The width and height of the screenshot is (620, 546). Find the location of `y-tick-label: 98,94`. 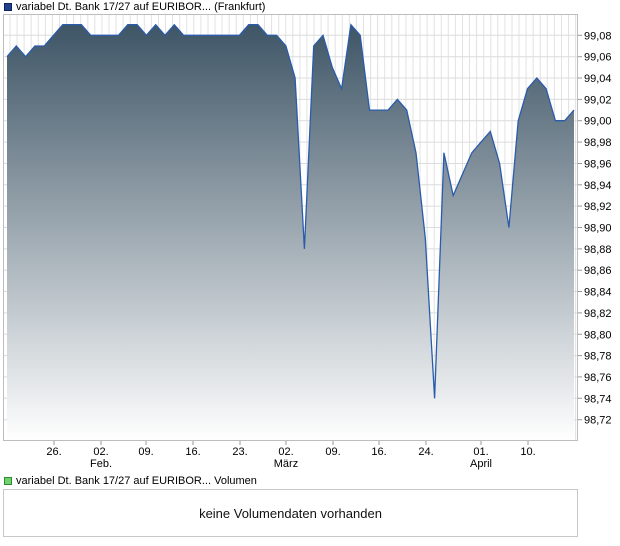

y-tick-label: 98,94 is located at coordinates (598, 186).